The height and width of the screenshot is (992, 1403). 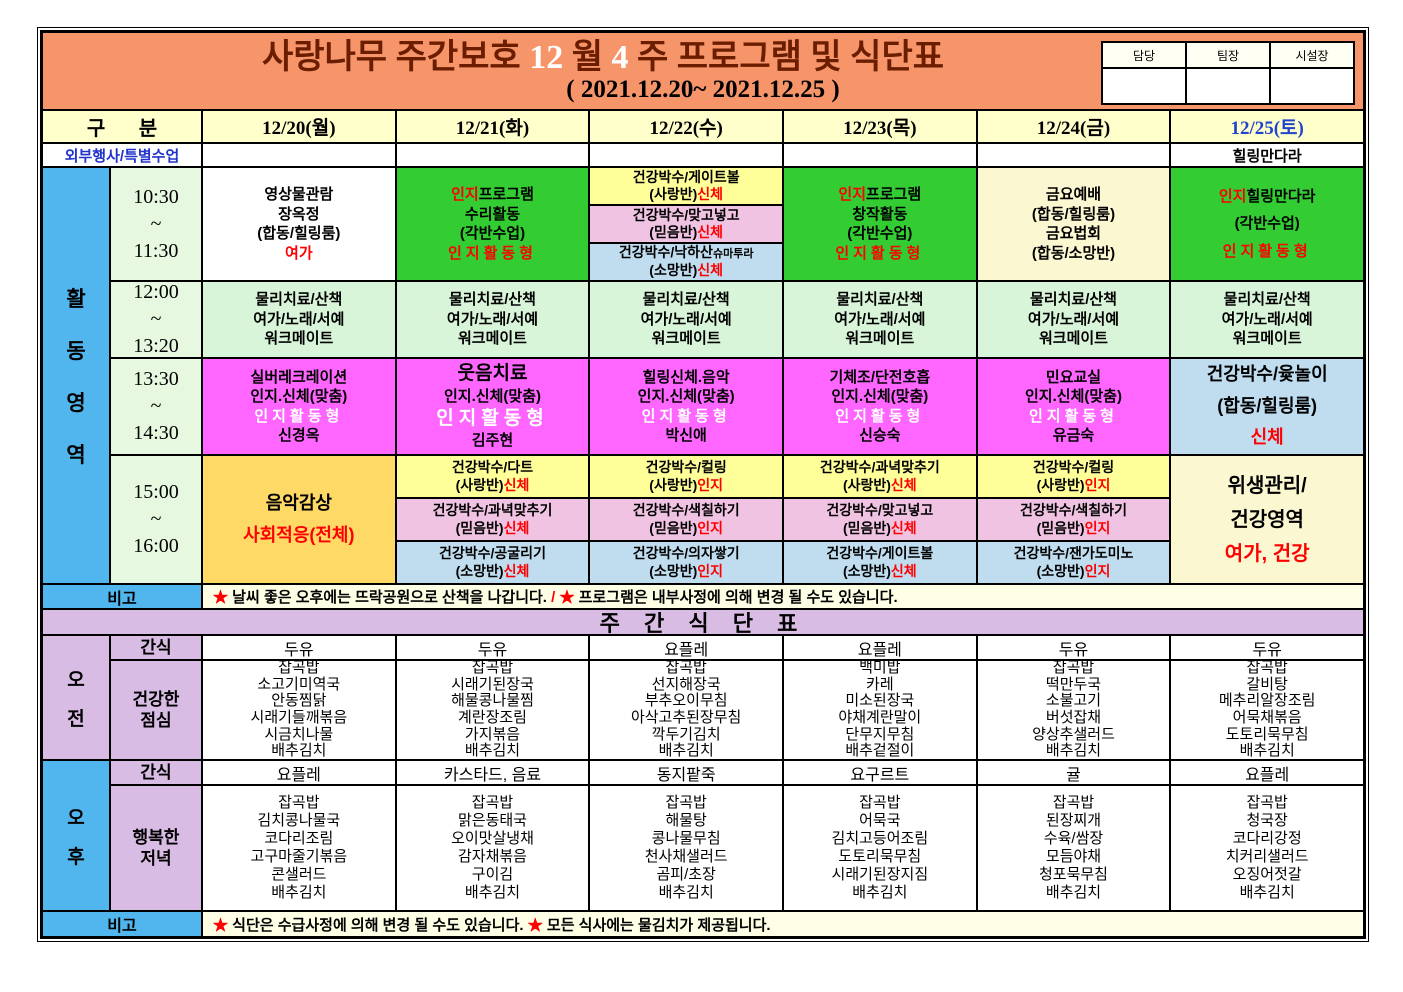 What do you see at coordinates (1267, 319) in the screenshot?
I see `act2-sat: 물리치료/산책 여가/노래/서예 워크메이트` at bounding box center [1267, 319].